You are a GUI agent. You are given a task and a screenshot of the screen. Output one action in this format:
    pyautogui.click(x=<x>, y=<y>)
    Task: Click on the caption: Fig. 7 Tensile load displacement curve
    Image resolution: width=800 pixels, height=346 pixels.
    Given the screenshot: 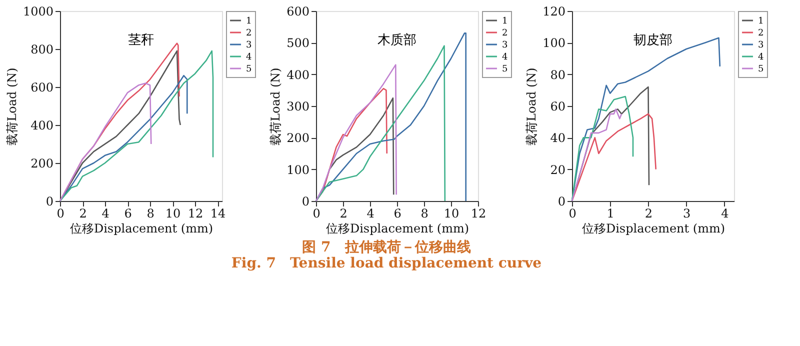 What is the action you would take?
    pyautogui.click(x=386, y=264)
    